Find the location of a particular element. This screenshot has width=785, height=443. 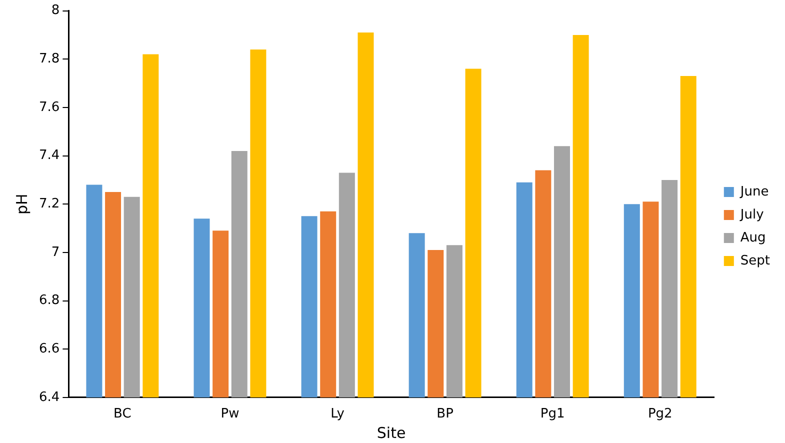

x-tick-label: Pg1 is located at coordinates (552, 414).